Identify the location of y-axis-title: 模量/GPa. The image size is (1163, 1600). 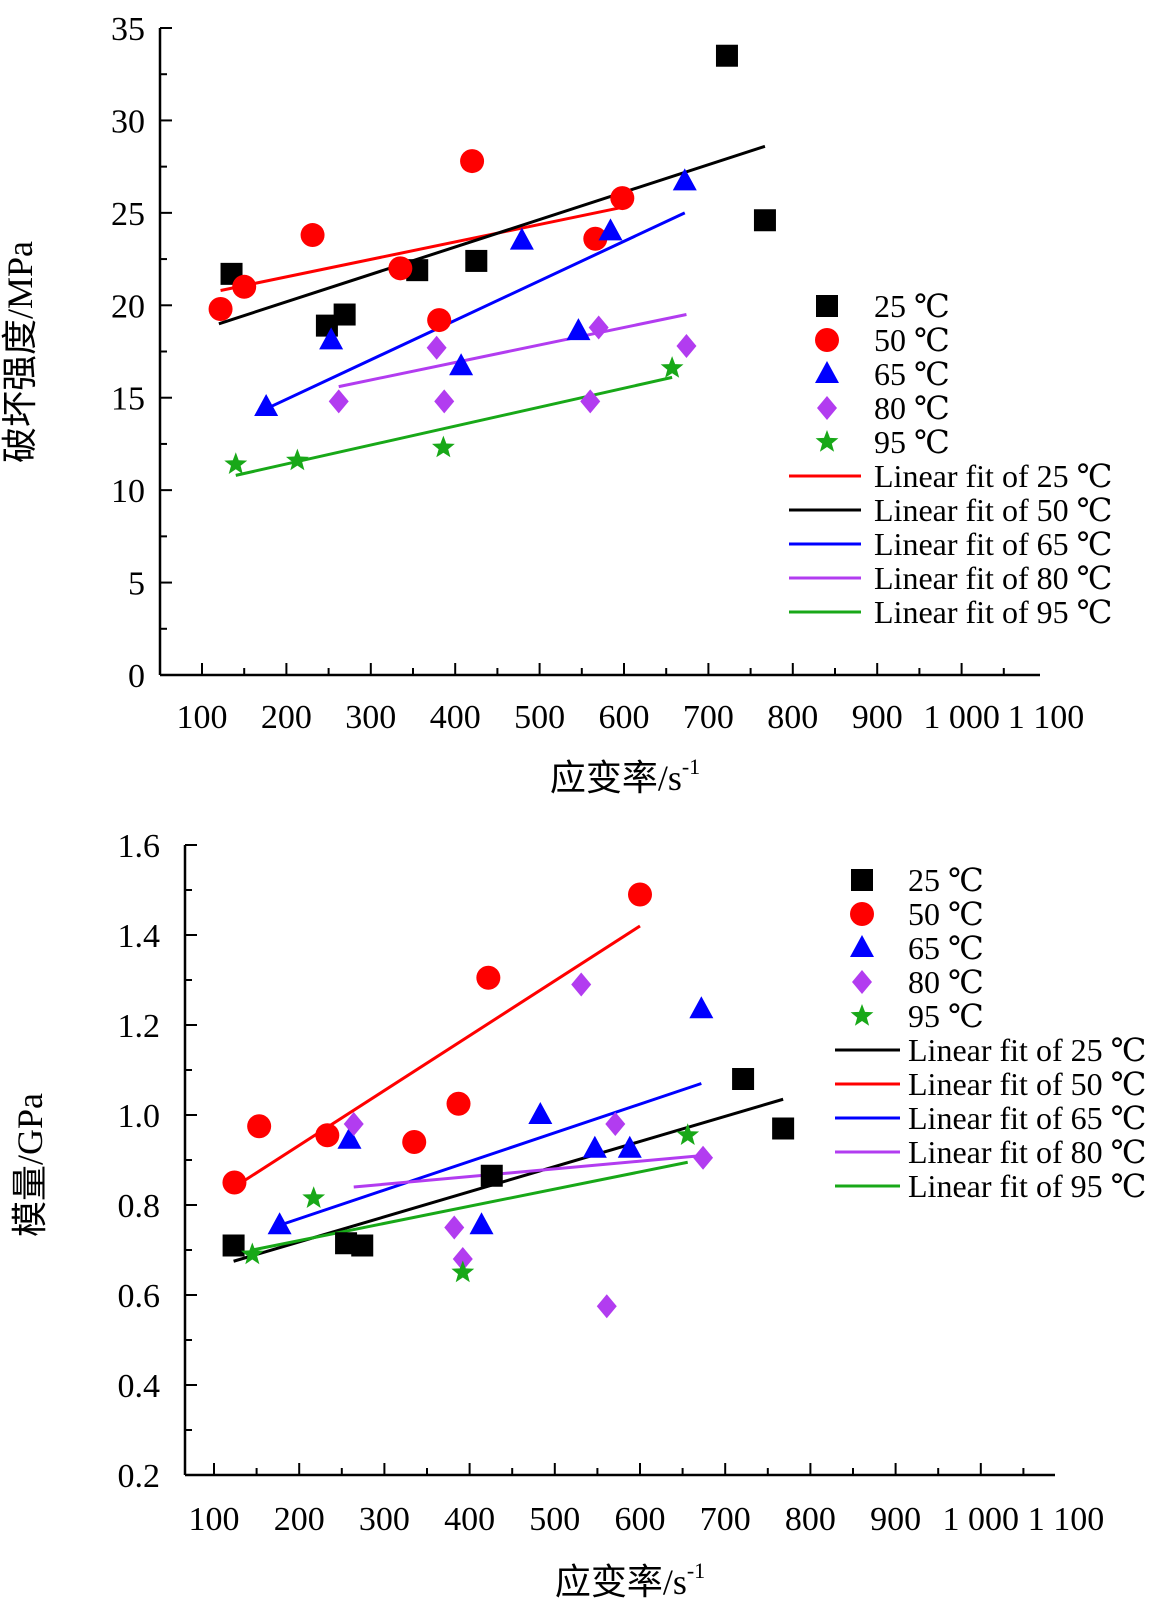
(30, 1165).